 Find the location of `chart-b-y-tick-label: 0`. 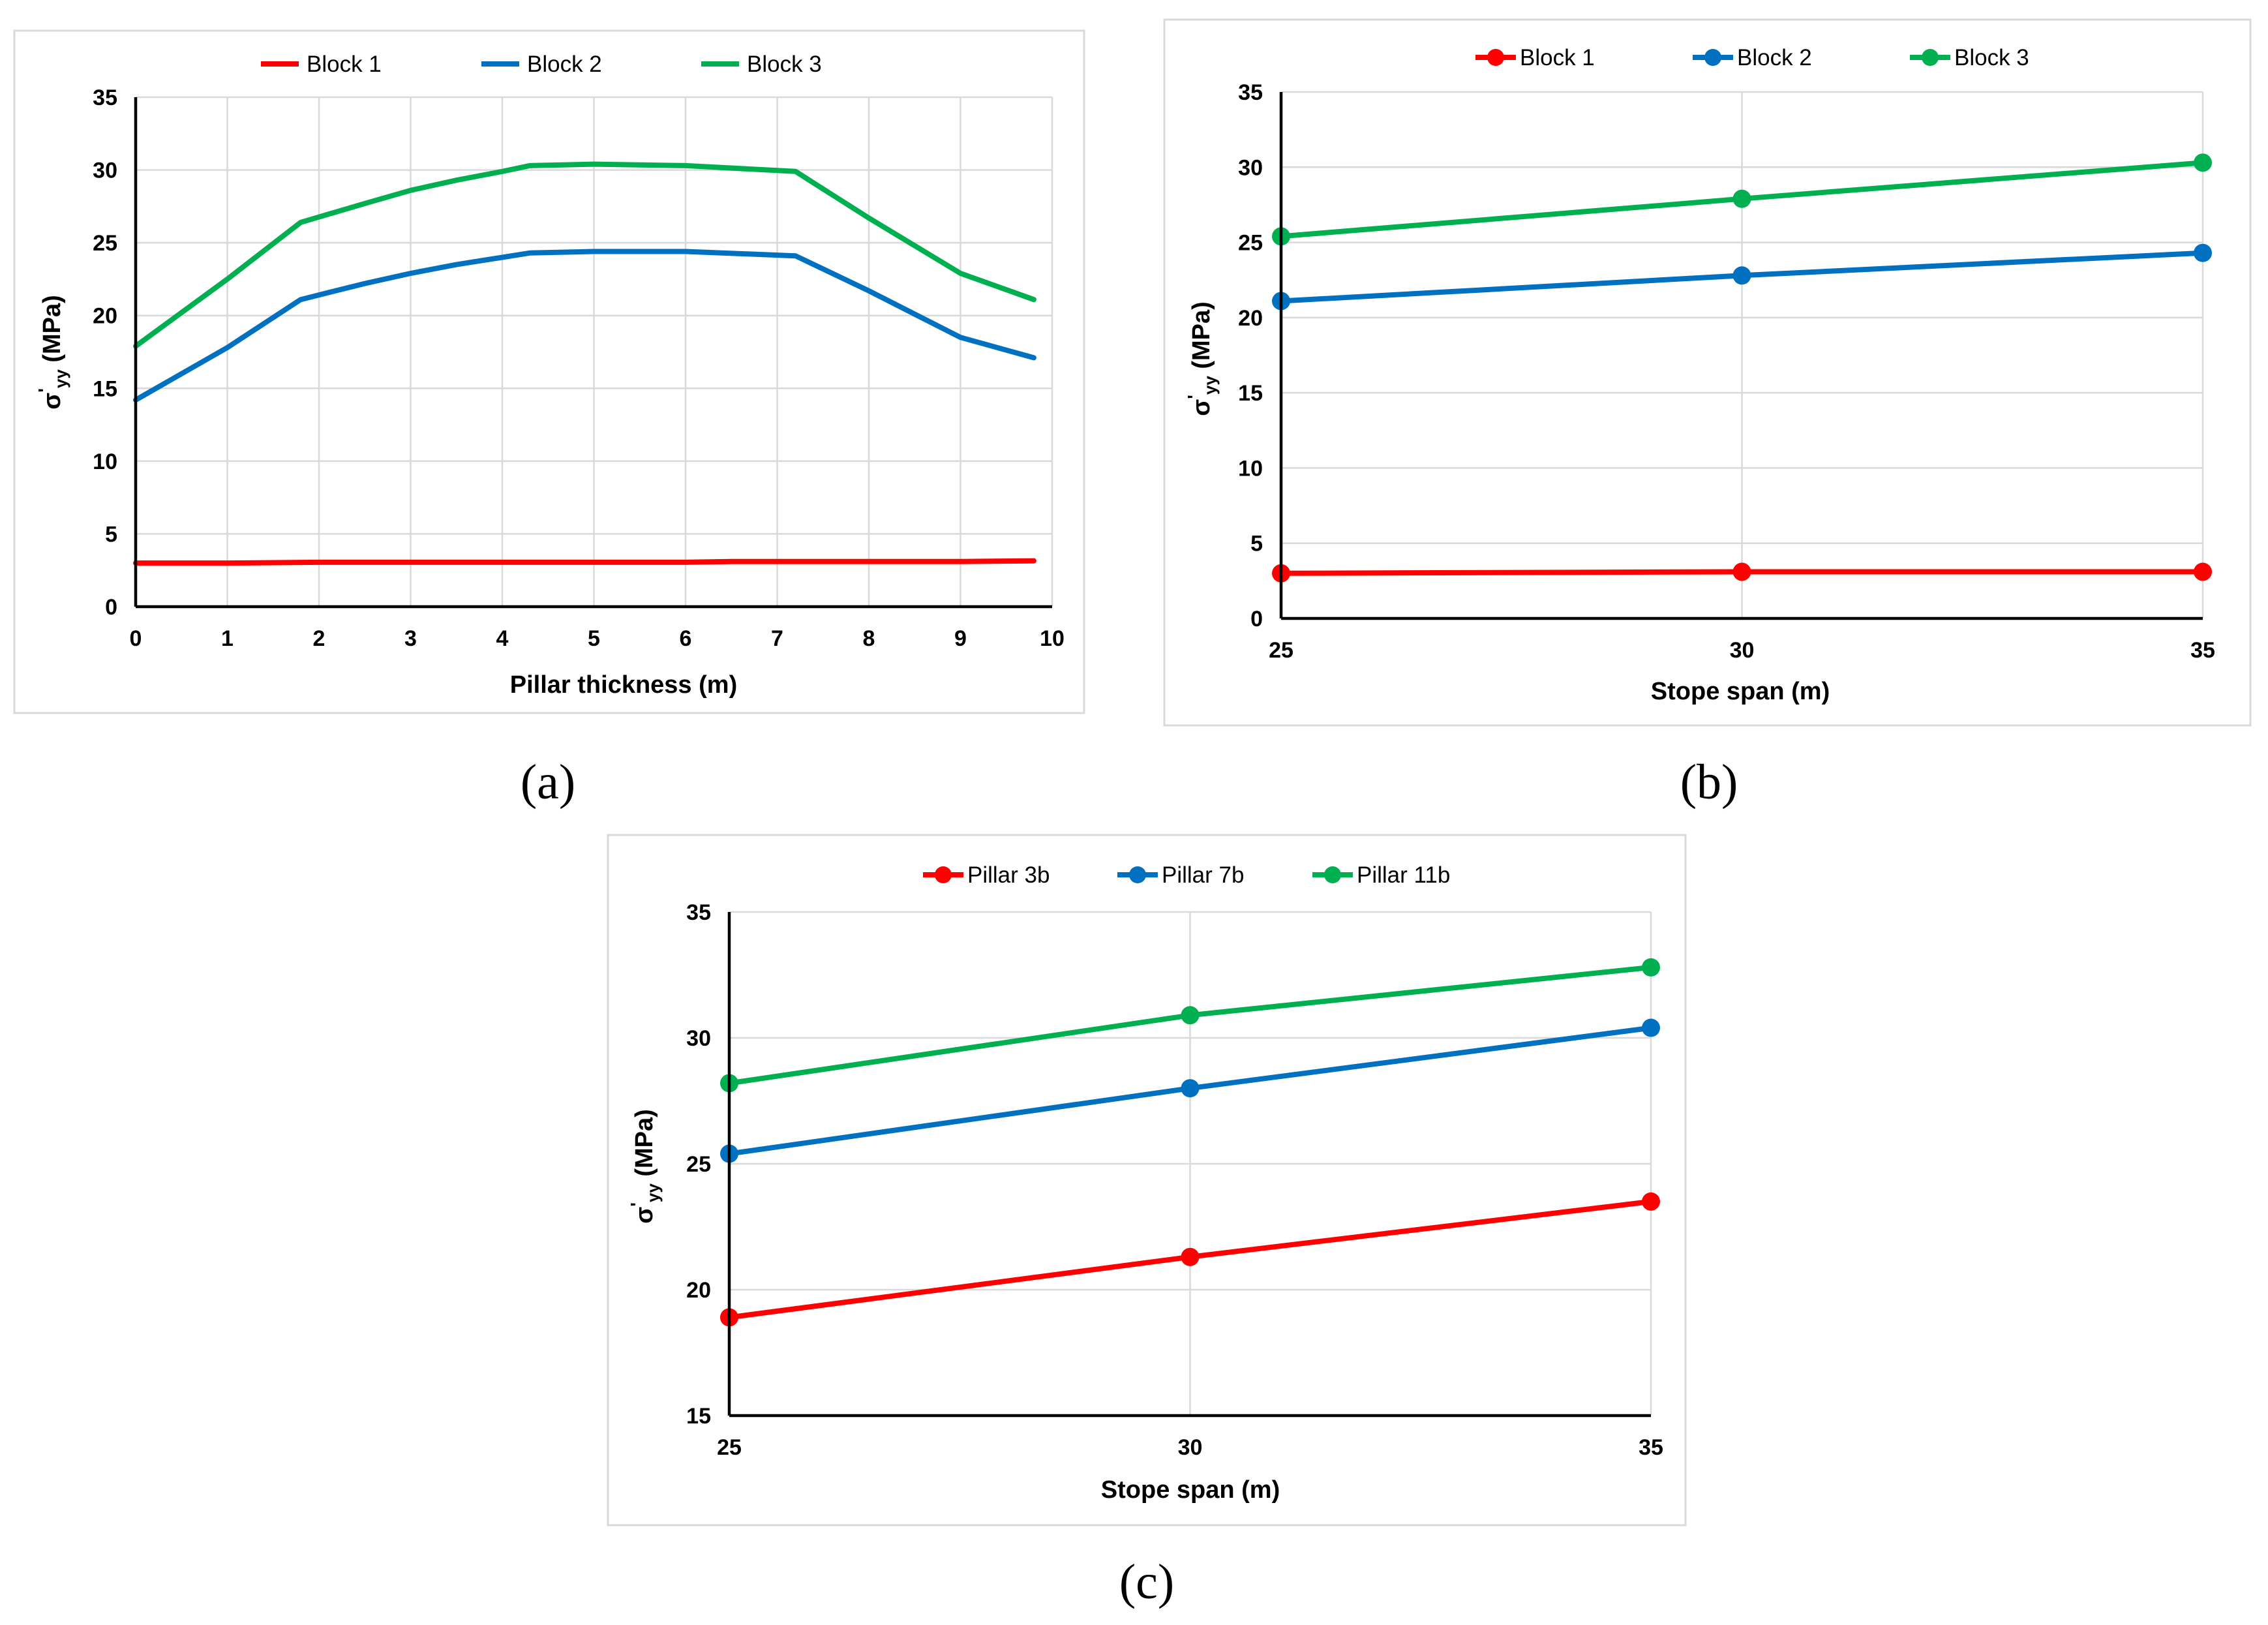

chart-b-y-tick-label: 0 is located at coordinates (1256, 619).